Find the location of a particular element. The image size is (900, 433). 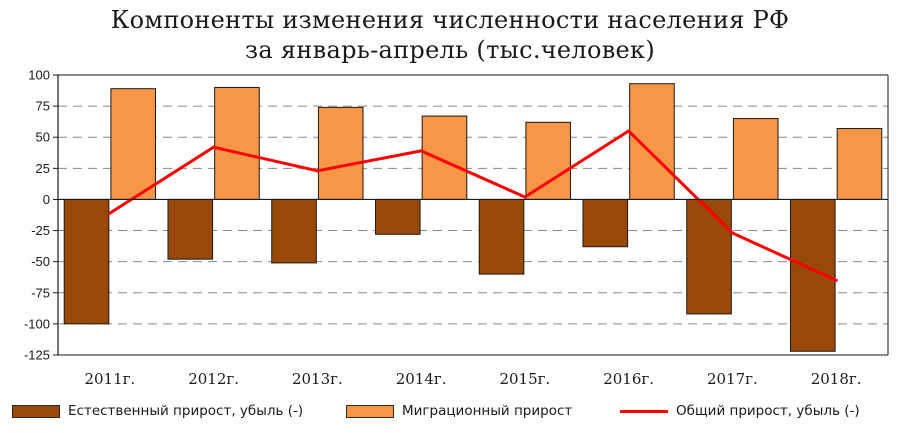

legend-item-total: Общий прирост, убыль (-) is located at coordinates (740, 411).